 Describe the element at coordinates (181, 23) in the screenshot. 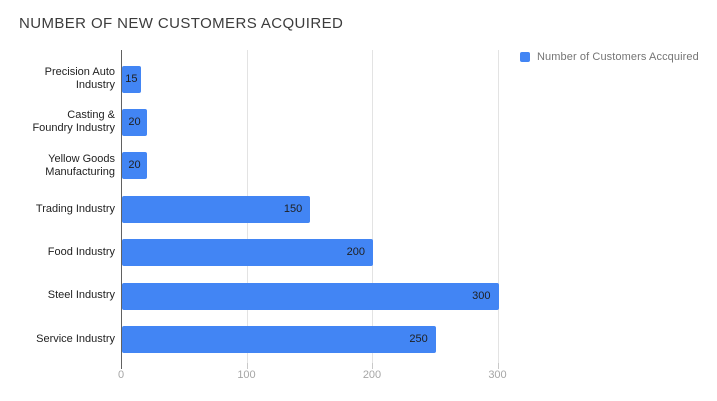

I see `chart-title: NUMBER OF NEW CUSTOMERS ACQUIRED` at that location.